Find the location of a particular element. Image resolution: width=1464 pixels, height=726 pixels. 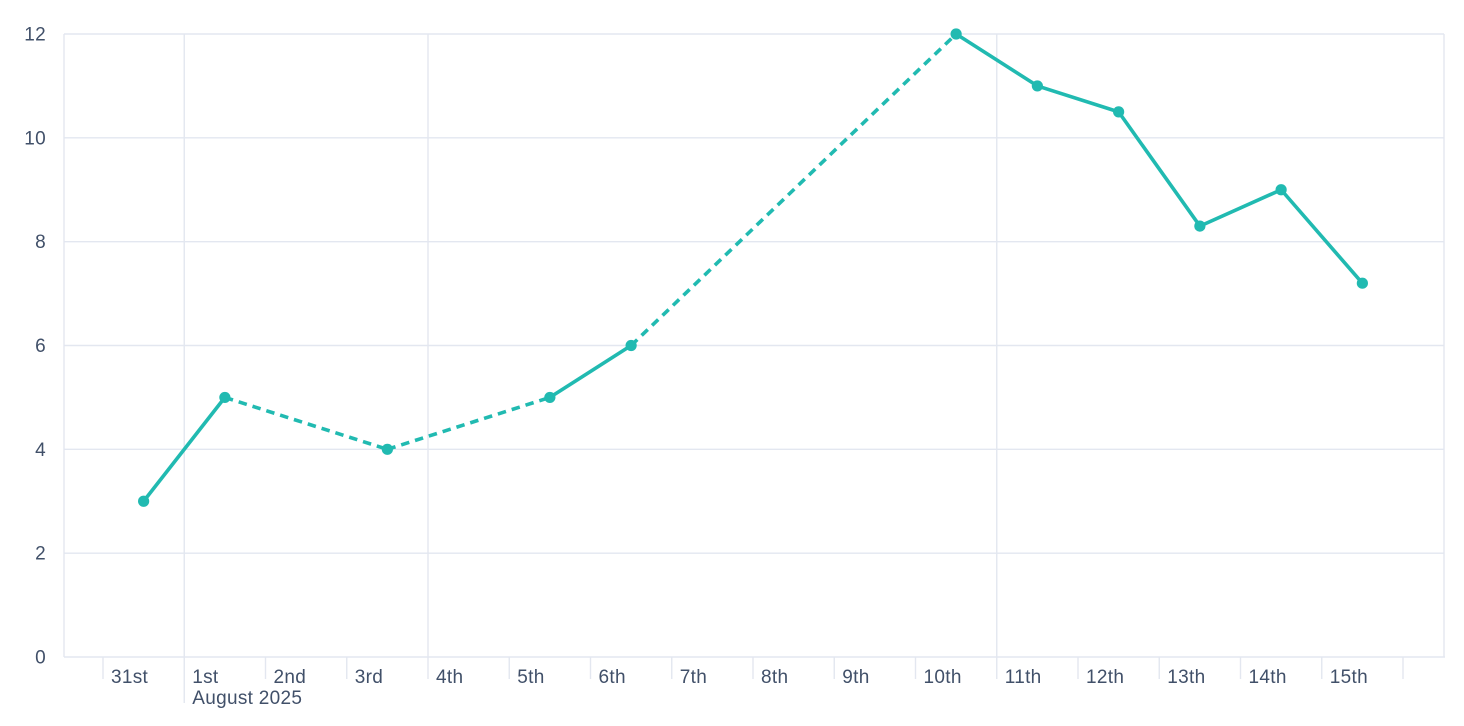

x-tick-label: 11th is located at coordinates (1023, 677).